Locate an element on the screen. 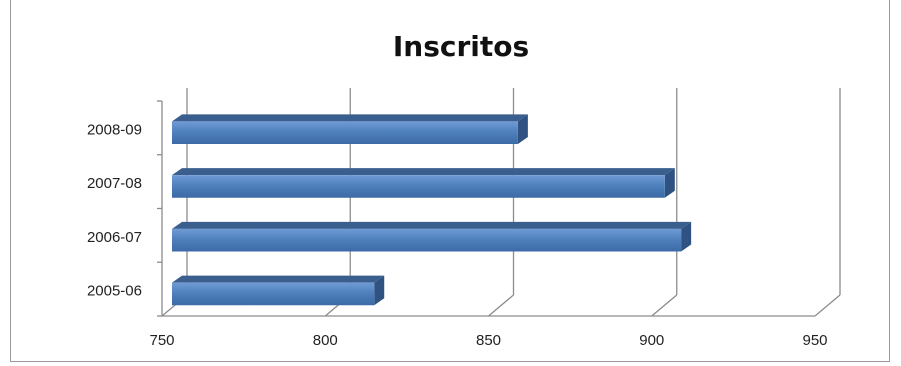 The image size is (901, 366). chart-title: Inscritos is located at coordinates (461, 46).